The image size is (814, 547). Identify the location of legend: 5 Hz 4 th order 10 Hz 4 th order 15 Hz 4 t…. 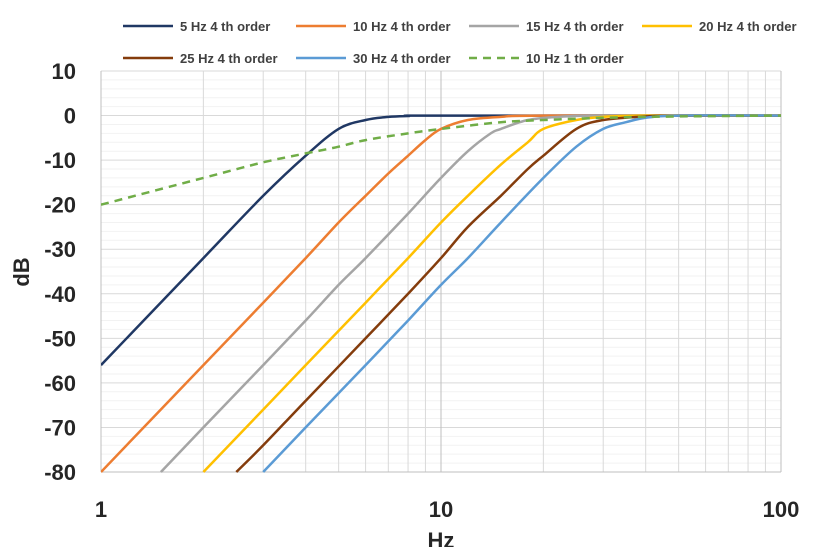
(460, 42).